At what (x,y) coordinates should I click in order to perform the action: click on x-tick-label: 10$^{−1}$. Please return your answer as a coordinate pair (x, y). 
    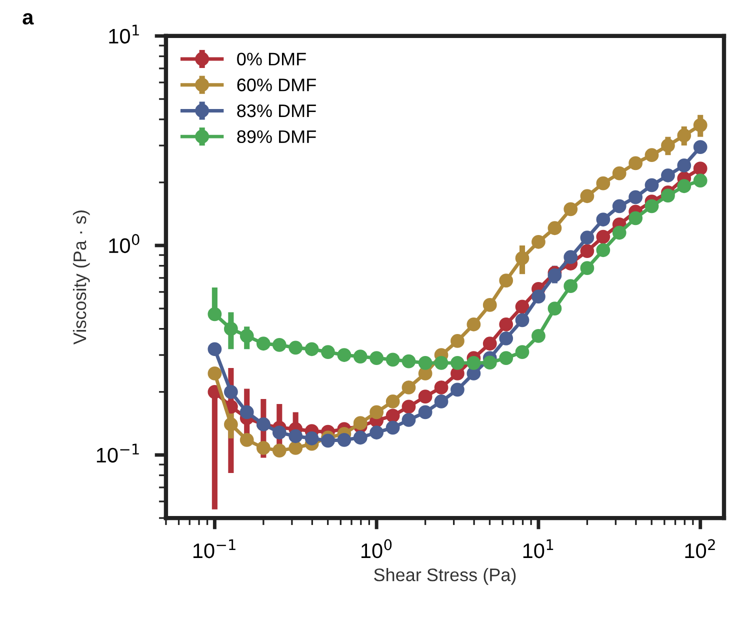
    Looking at the image, I should click on (214, 548).